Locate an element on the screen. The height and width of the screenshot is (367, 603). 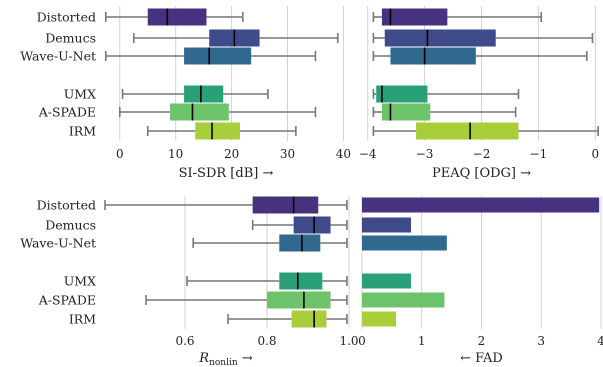
x-tick-label: 20 is located at coordinates (231, 154).